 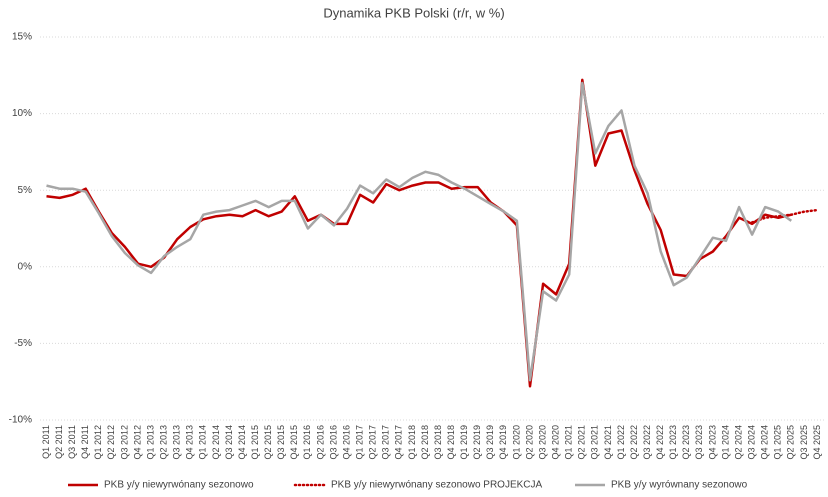 I want to click on x-tick-label: Q4 2019, so click(x=503, y=442).